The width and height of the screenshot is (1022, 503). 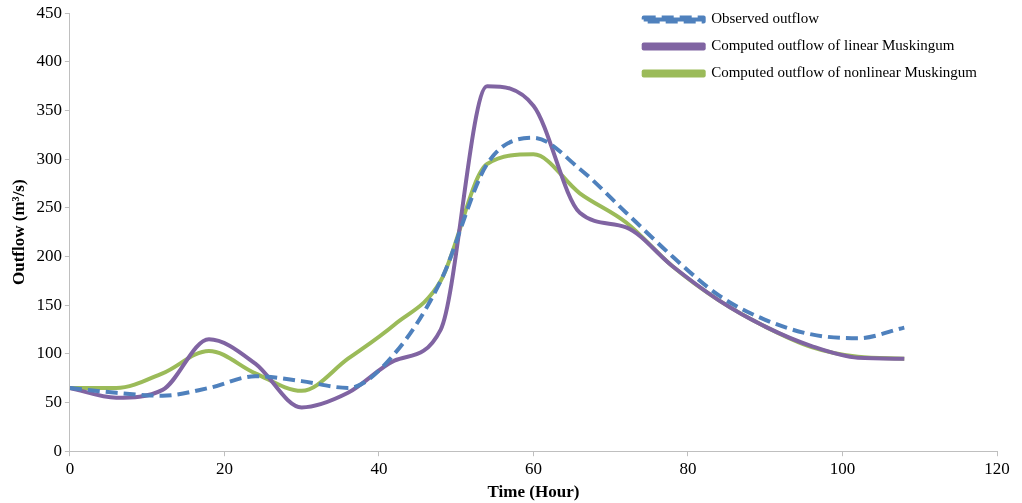 What do you see at coordinates (70, 468) in the screenshot?
I see `x-tick-label: 0` at bounding box center [70, 468].